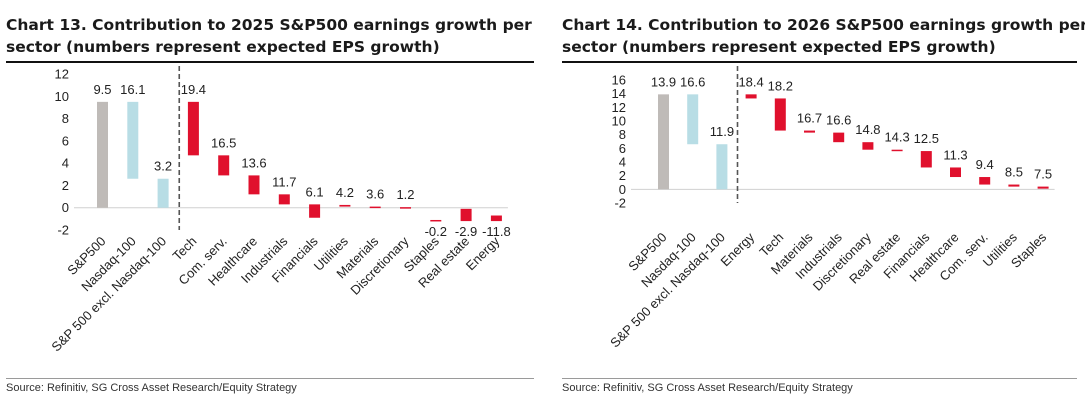 The width and height of the screenshot is (1085, 418). What do you see at coordinates (926, 138) in the screenshot?
I see `data-label: 12.5` at bounding box center [926, 138].